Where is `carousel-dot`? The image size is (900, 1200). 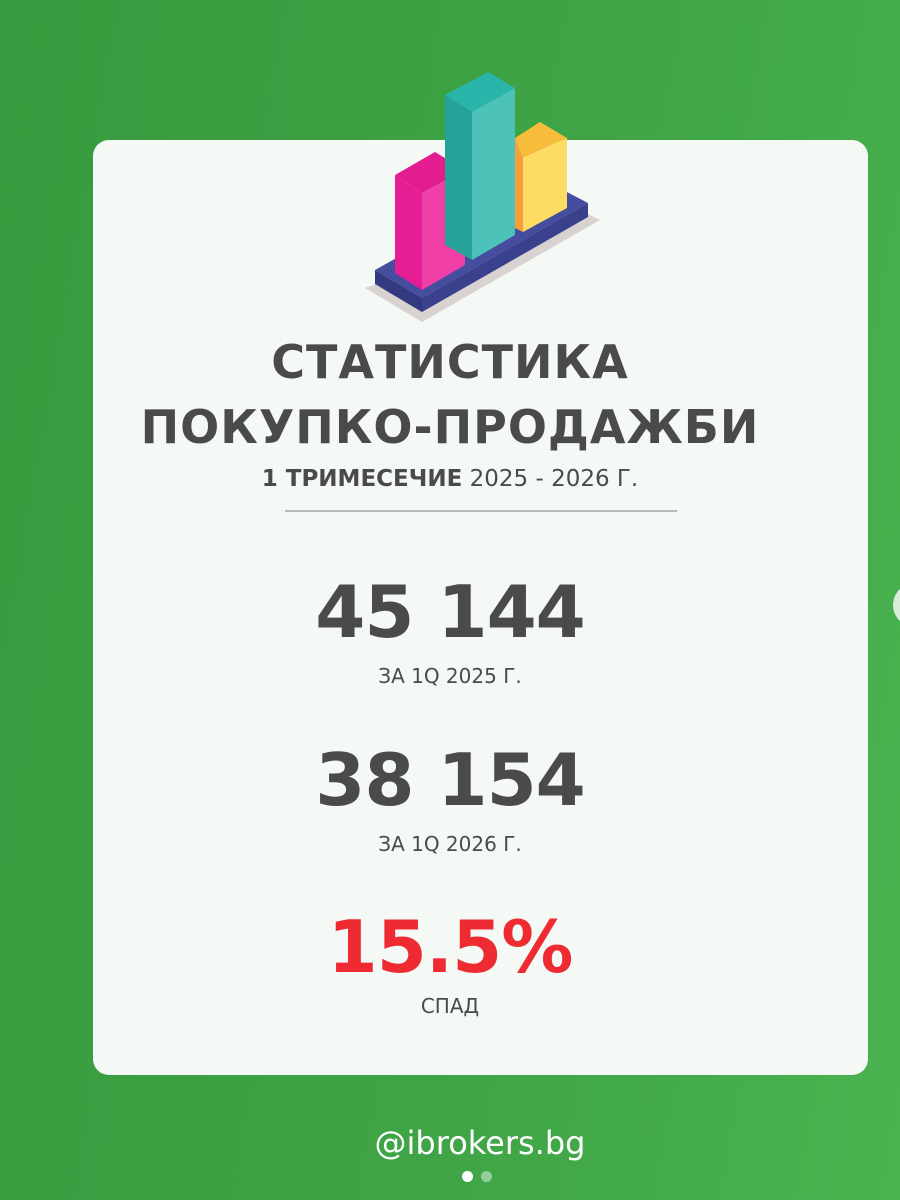 carousel-dot is located at coordinates (486, 1176).